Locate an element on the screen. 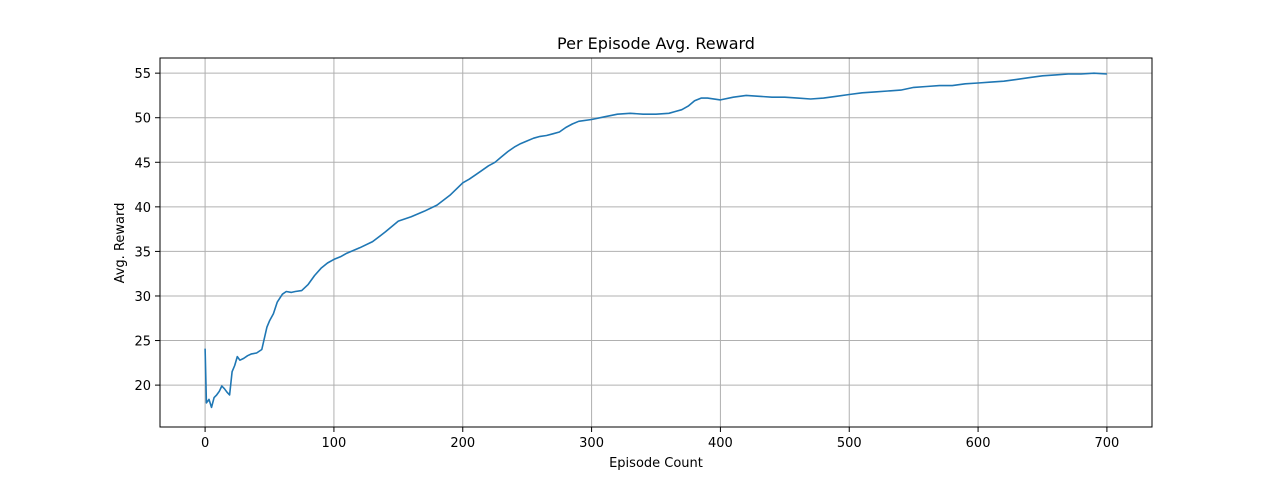 This screenshot has height=480, width=1280. y-tick-label: 30 is located at coordinates (142, 297).